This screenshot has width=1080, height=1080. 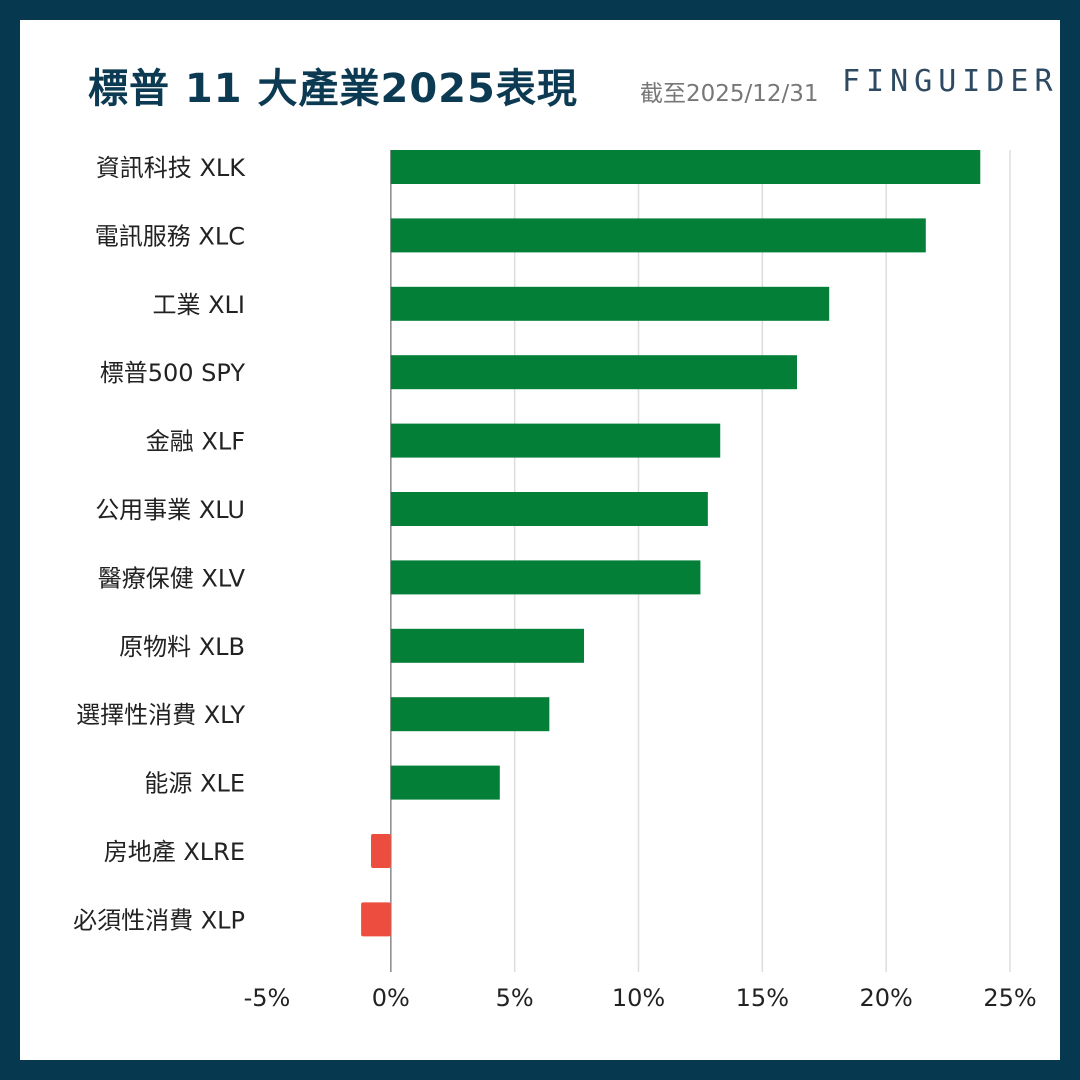 What do you see at coordinates (172, 578) in the screenshot?
I see `category-label: 醫療保健 XLV` at bounding box center [172, 578].